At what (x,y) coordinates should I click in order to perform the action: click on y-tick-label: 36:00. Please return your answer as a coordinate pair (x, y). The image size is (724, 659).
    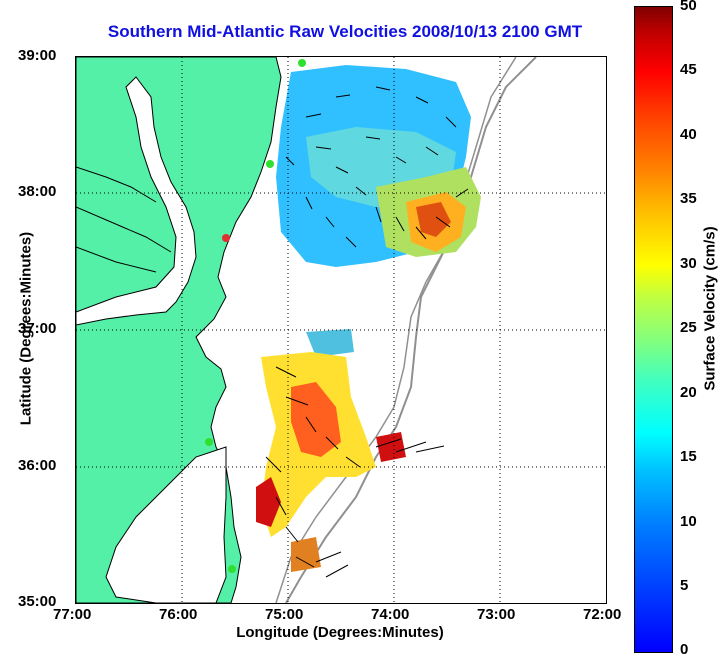
    Looking at the image, I should click on (37, 465).